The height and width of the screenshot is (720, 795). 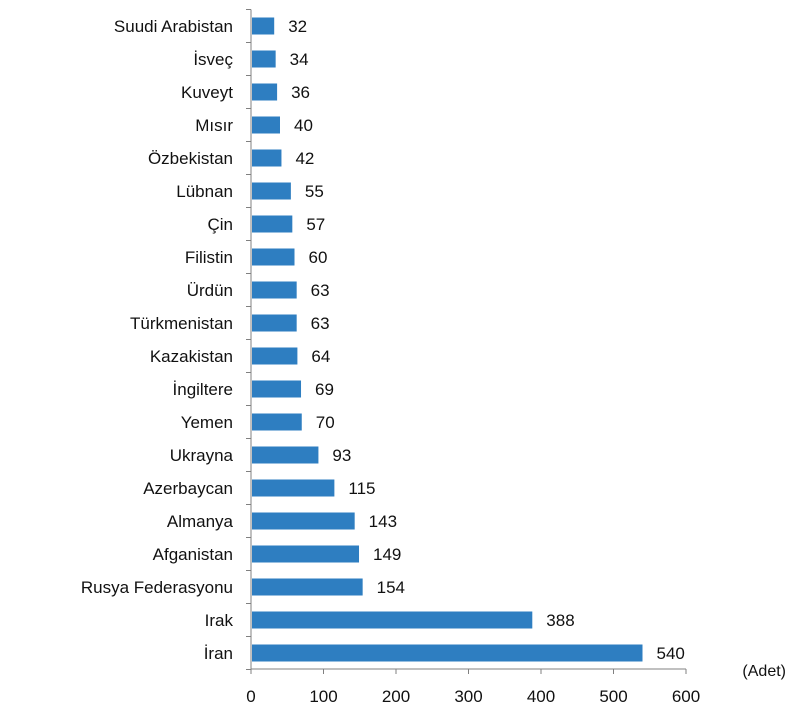 What do you see at coordinates (181, 323) in the screenshot?
I see `category-label-9: Türkmenistan` at bounding box center [181, 323].